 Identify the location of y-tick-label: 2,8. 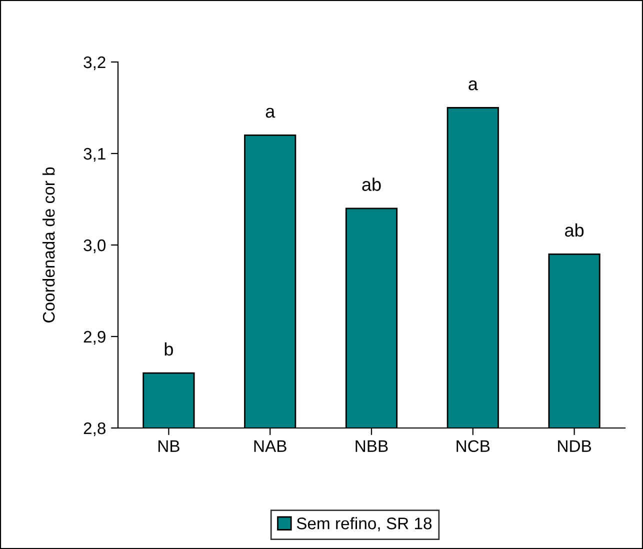
(95, 429).